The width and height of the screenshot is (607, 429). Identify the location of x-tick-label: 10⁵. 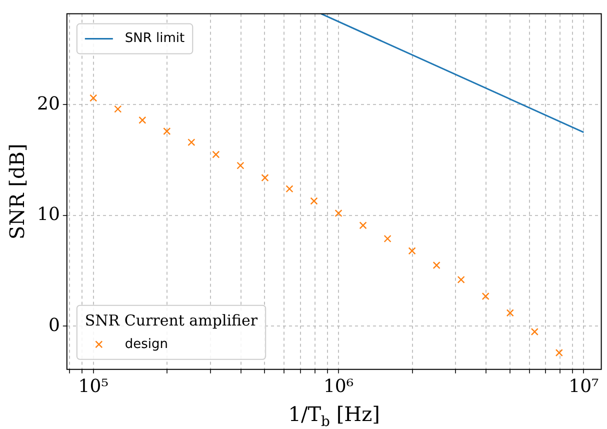
(93, 386).